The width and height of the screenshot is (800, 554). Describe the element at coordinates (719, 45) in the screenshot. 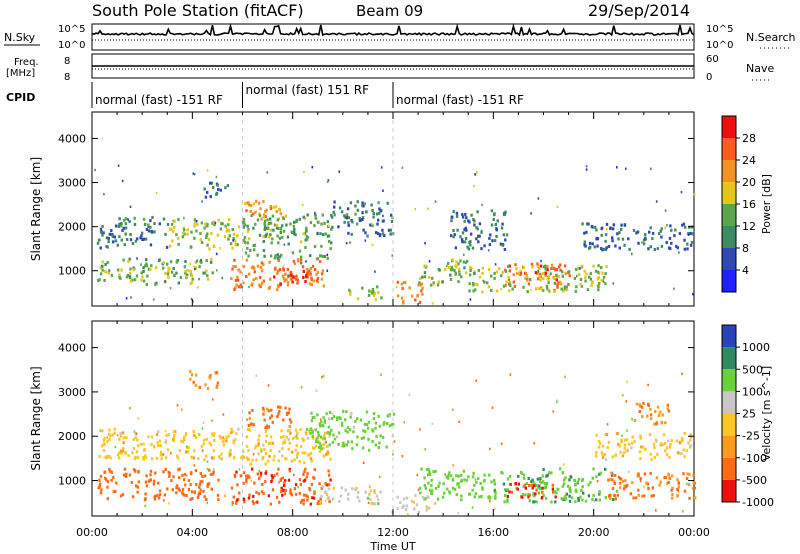

I see `nsearch-tick-bottom: 10^0` at that location.